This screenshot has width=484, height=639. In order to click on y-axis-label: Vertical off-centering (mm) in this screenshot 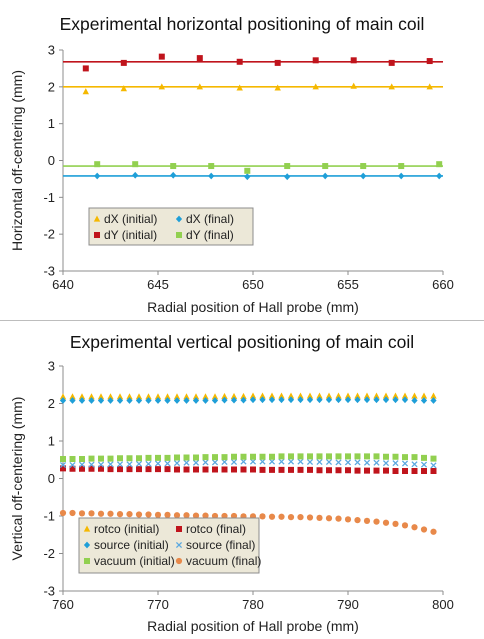, I will do `click(17, 479)`.